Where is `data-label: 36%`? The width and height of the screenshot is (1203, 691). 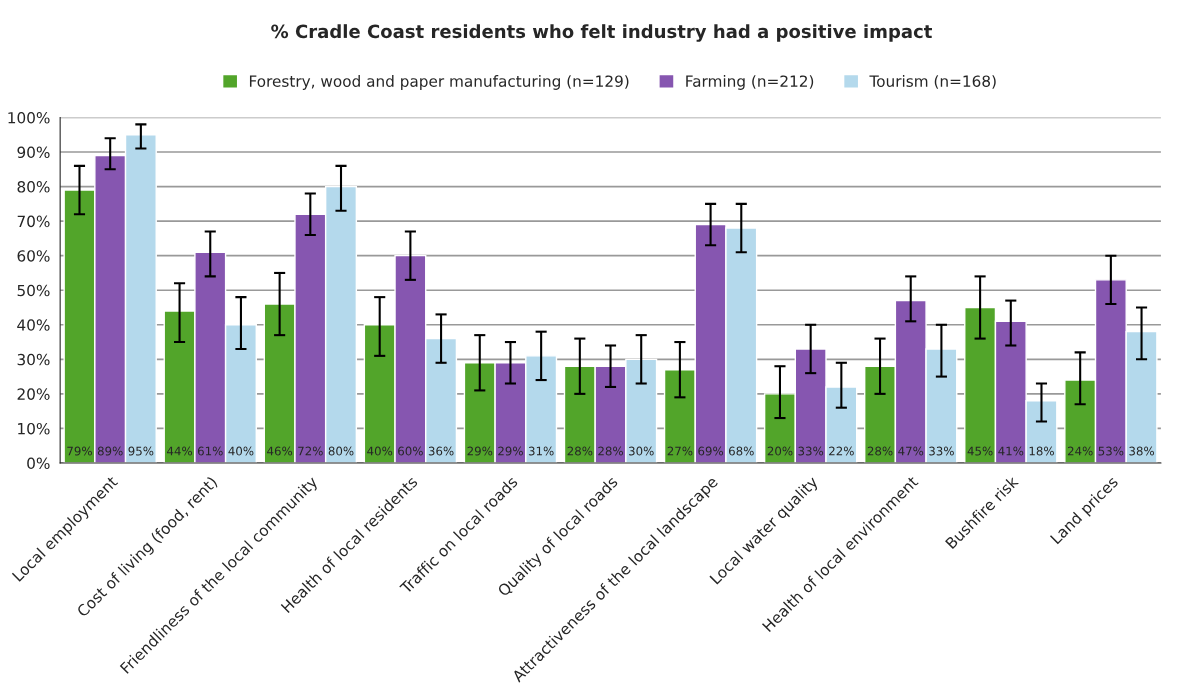
data-label: 36% is located at coordinates (441, 451).